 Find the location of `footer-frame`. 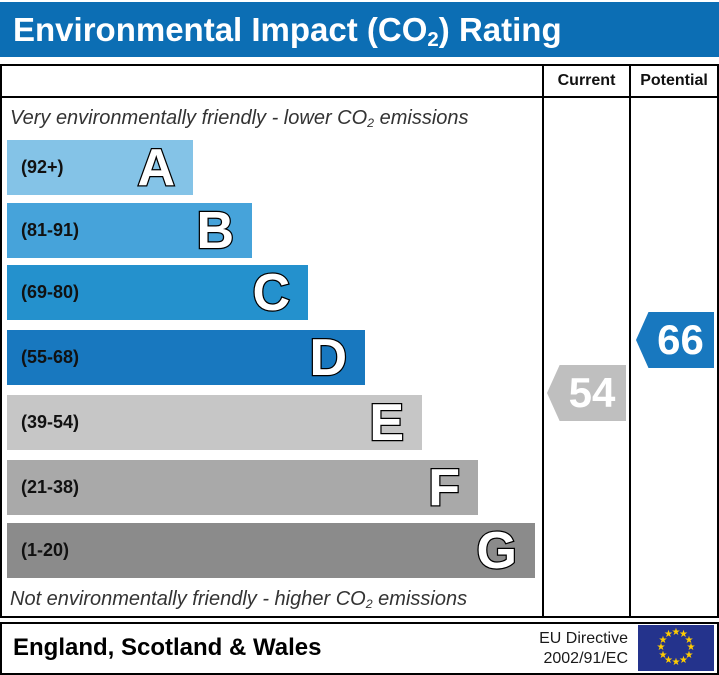

footer-frame is located at coordinates (359, 648).